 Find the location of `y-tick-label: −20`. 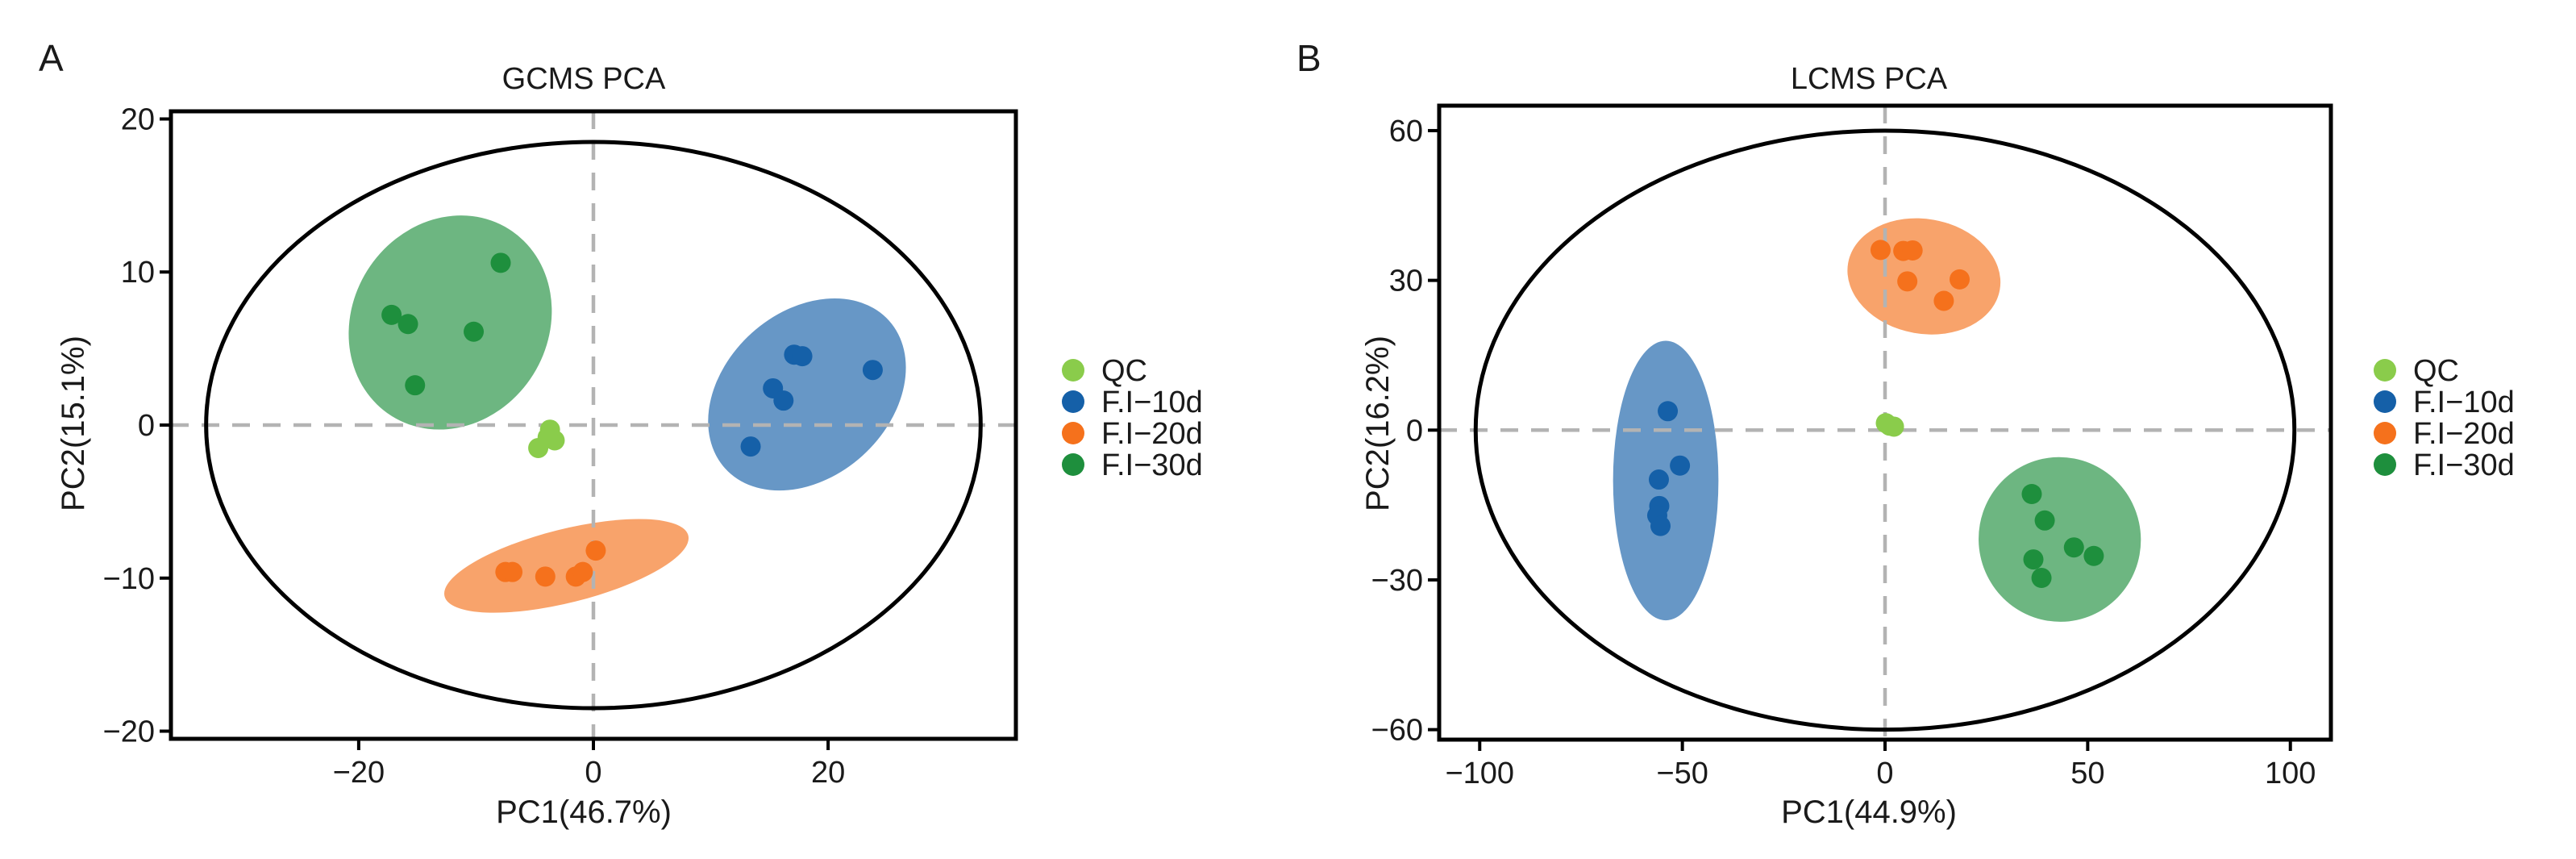

y-tick-label: −20 is located at coordinates (129, 732).